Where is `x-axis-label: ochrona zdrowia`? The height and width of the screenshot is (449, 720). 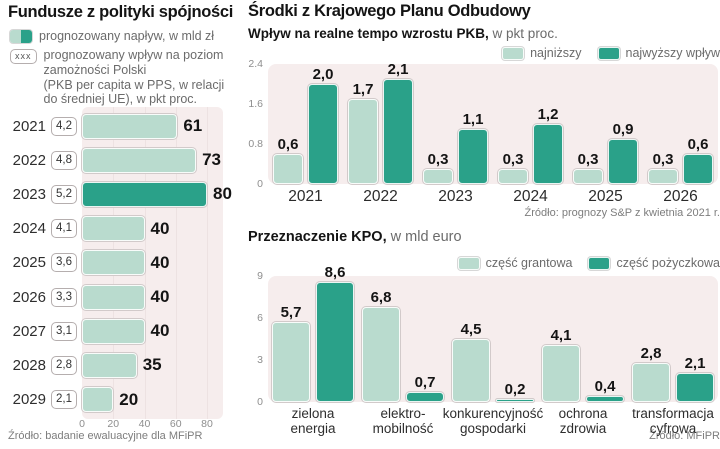 x-axis-label: ochrona zdrowia is located at coordinates (583, 421).